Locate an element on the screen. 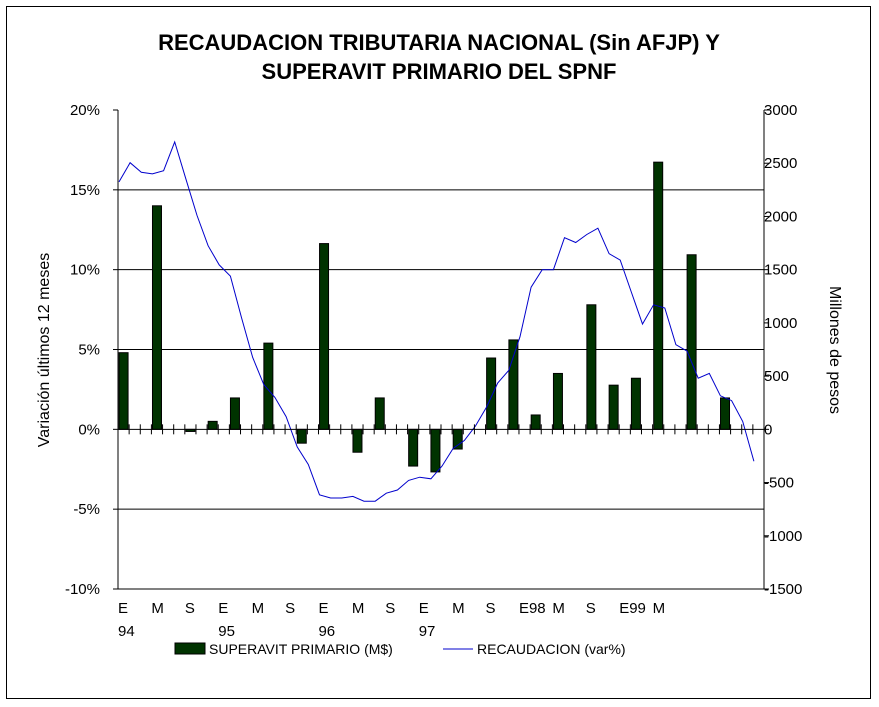  x-tick-label-2: S is located at coordinates (190, 608).